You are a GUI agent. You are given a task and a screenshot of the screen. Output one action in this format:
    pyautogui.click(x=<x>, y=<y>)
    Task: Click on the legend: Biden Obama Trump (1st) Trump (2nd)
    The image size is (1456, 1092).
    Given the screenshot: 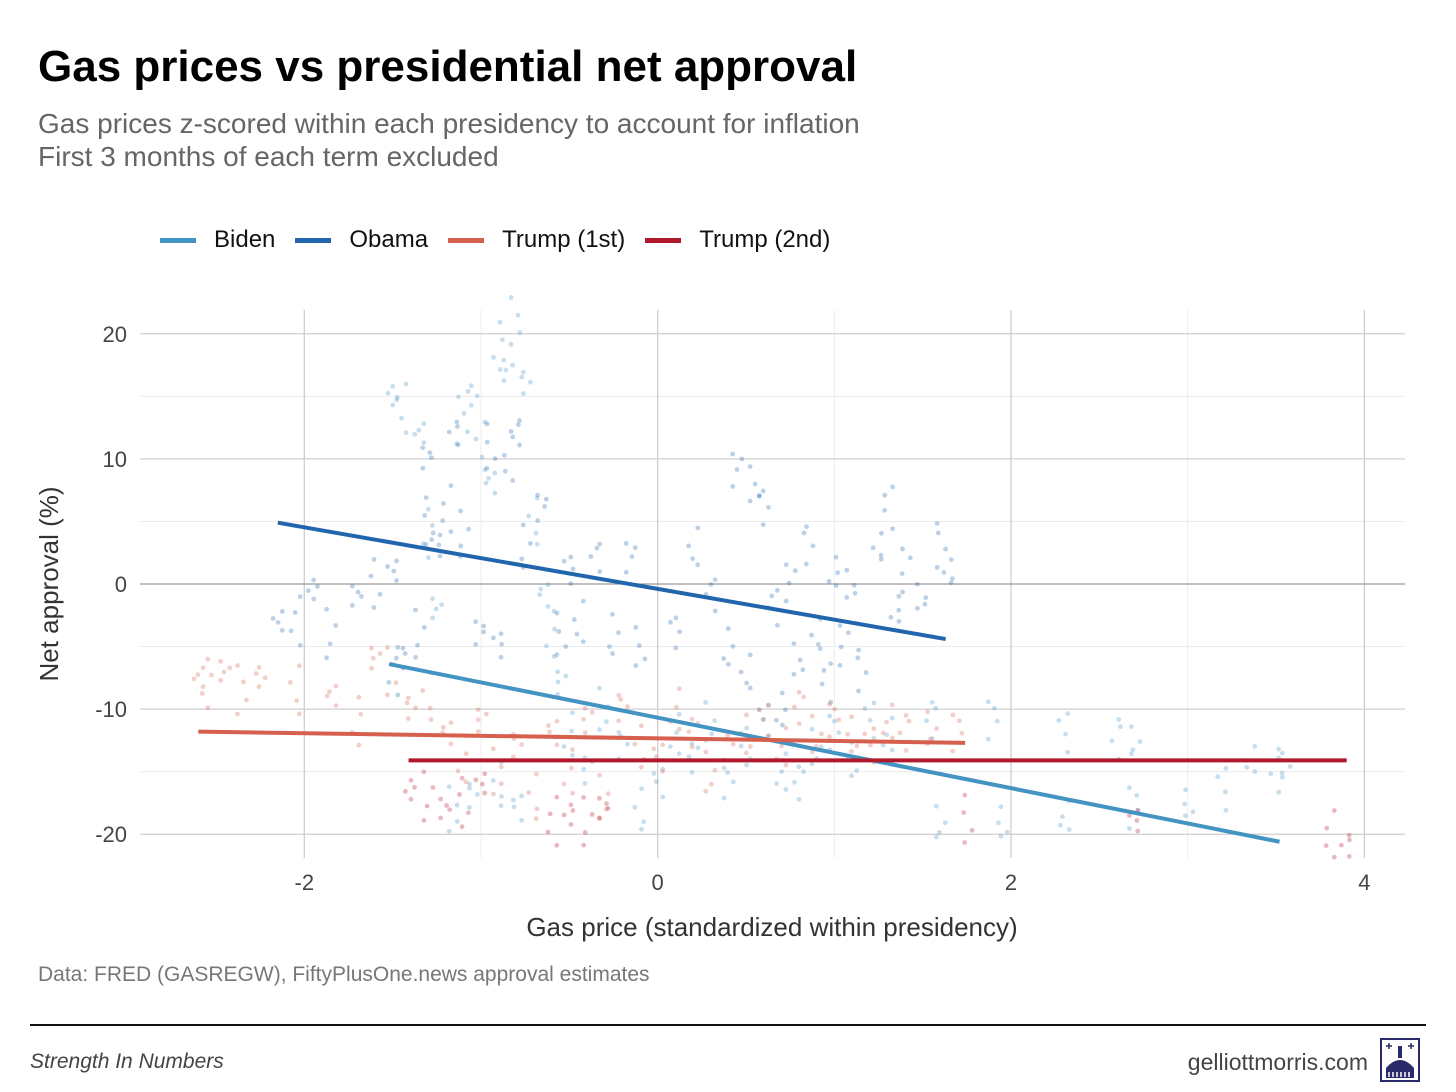 What is the action you would take?
    pyautogui.click(x=505, y=240)
    